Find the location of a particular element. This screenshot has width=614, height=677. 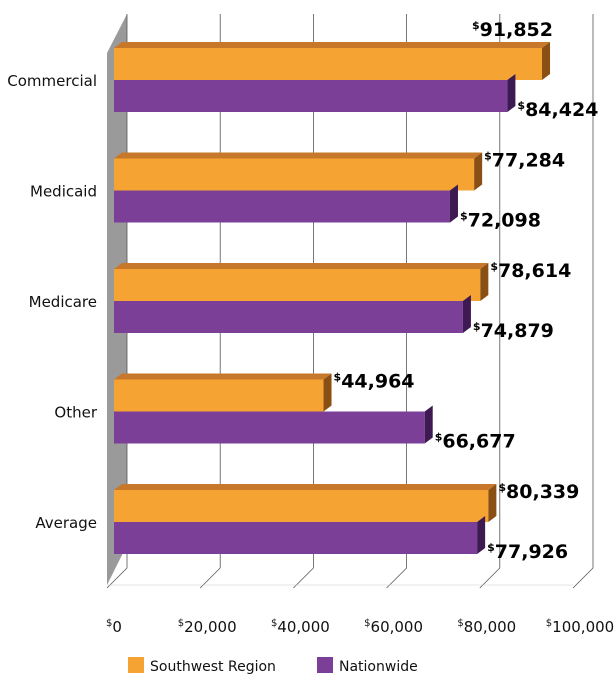

data-label-average-southwest-region: $80,339 is located at coordinates (538, 492).